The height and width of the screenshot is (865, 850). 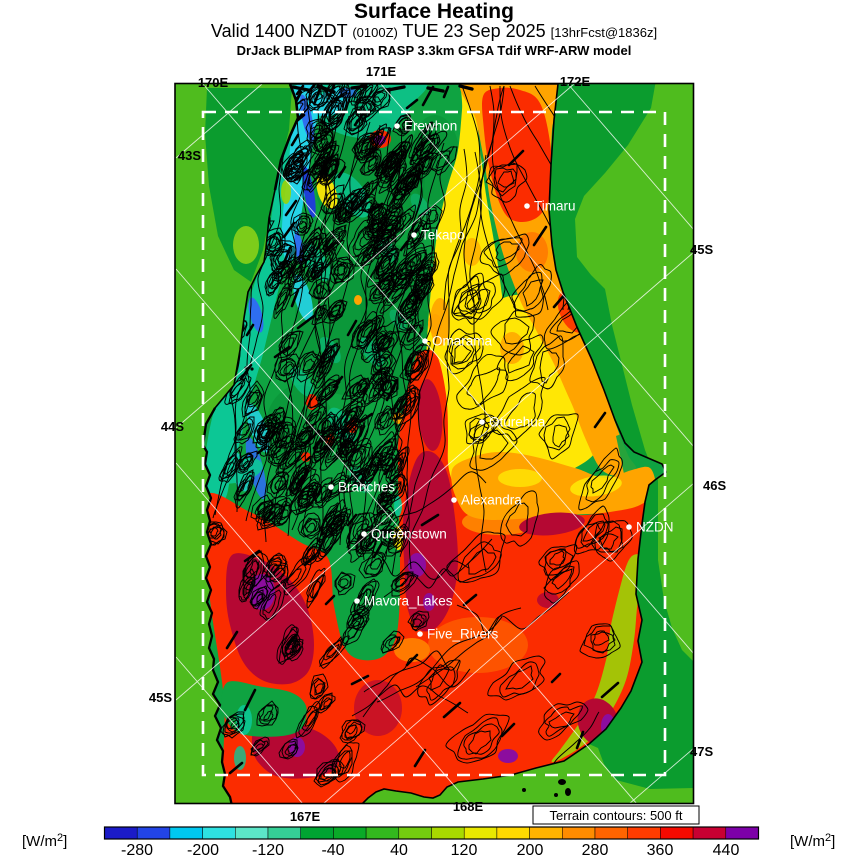 What do you see at coordinates (399, 850) in the screenshot?
I see `svg-text: 40` at bounding box center [399, 850].